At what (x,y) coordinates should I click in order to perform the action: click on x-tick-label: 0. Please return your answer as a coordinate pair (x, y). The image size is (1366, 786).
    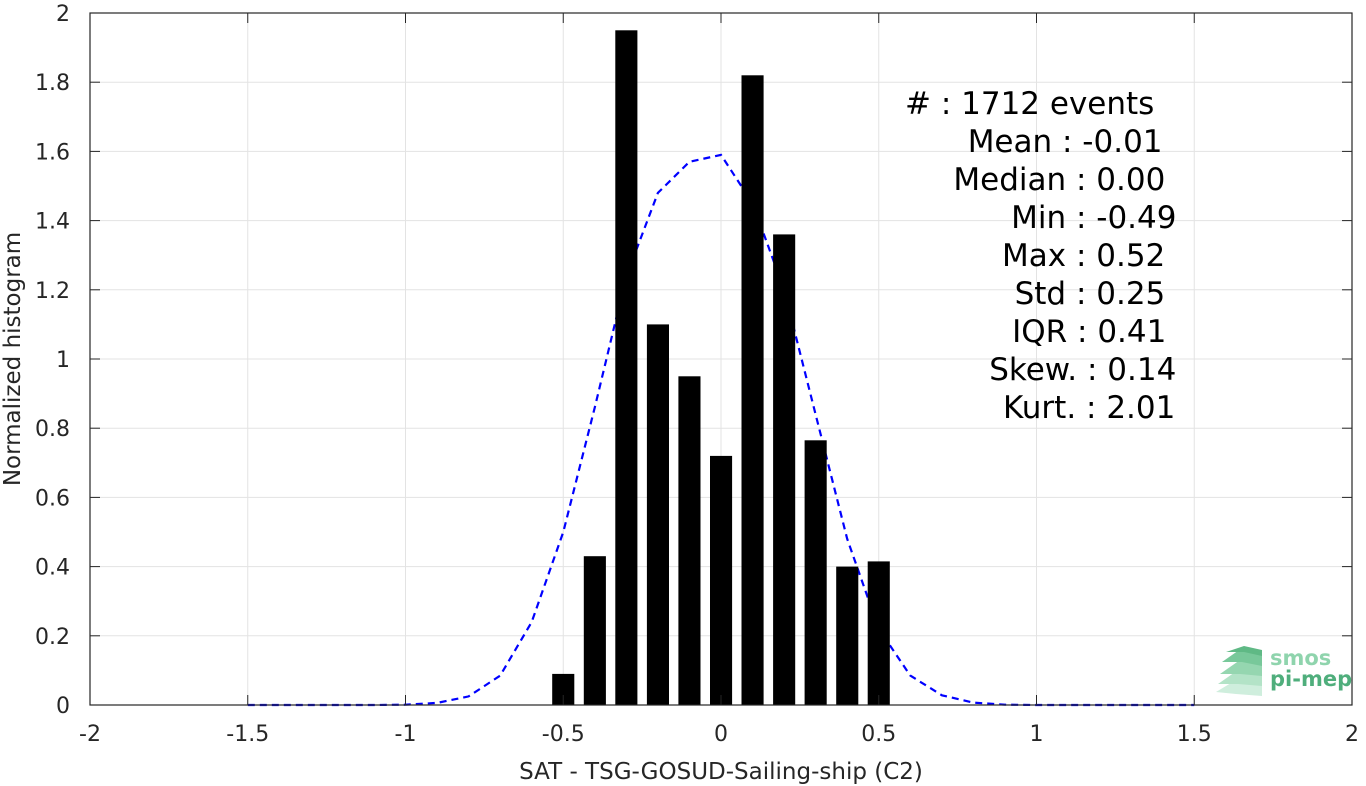
    Looking at the image, I should click on (721, 734).